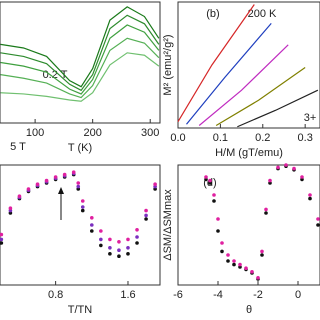 This screenshot has height=320, width=320. Describe the element at coordinates (55, 295) in the screenshot. I see `x-tick-label: 0.8` at that location.